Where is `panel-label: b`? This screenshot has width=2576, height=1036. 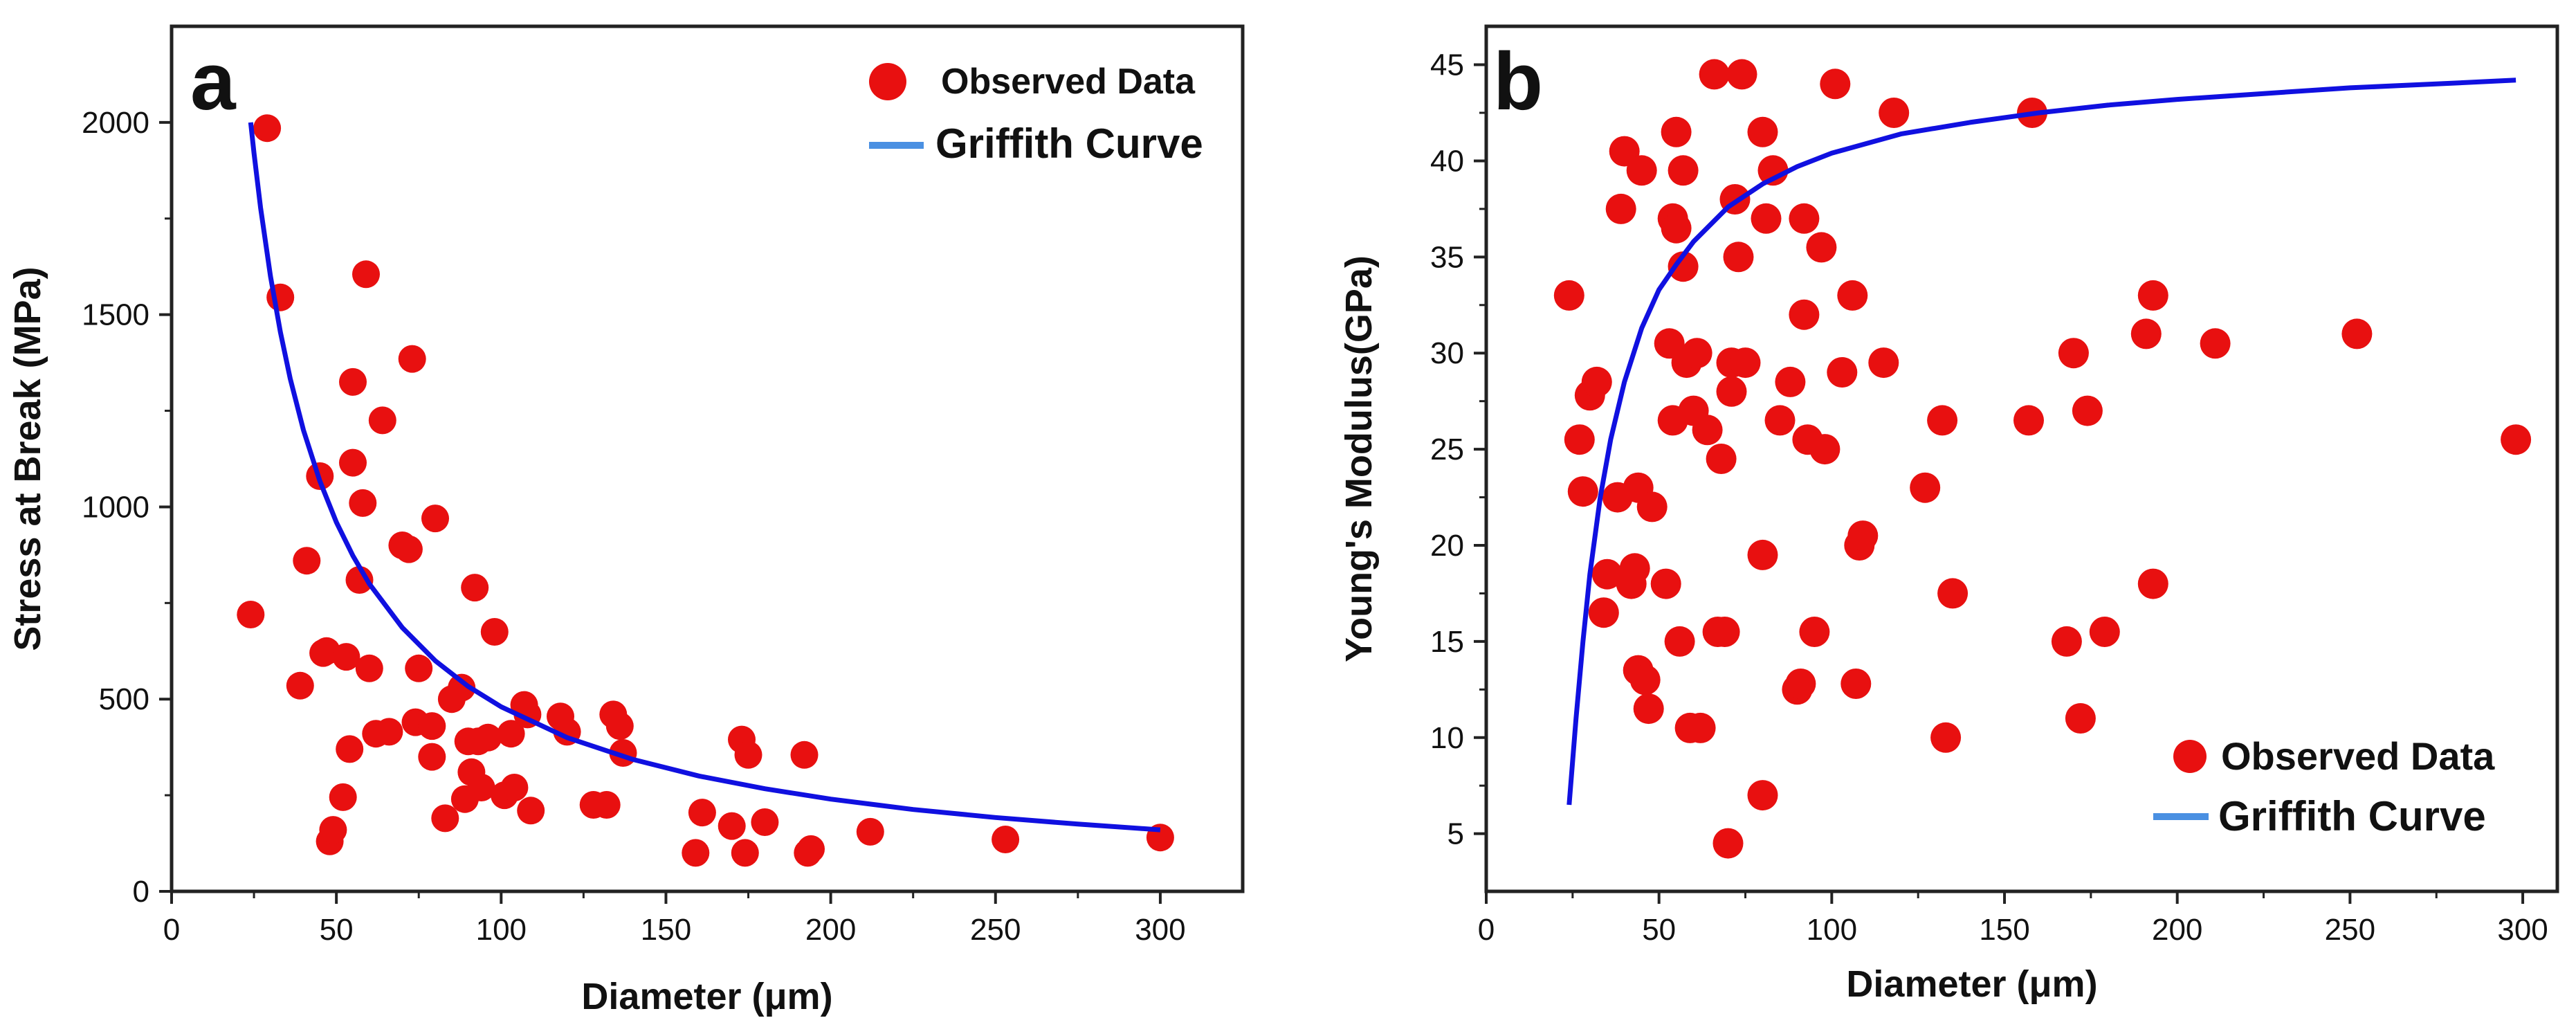
panel-label: b is located at coordinates (1518, 81).